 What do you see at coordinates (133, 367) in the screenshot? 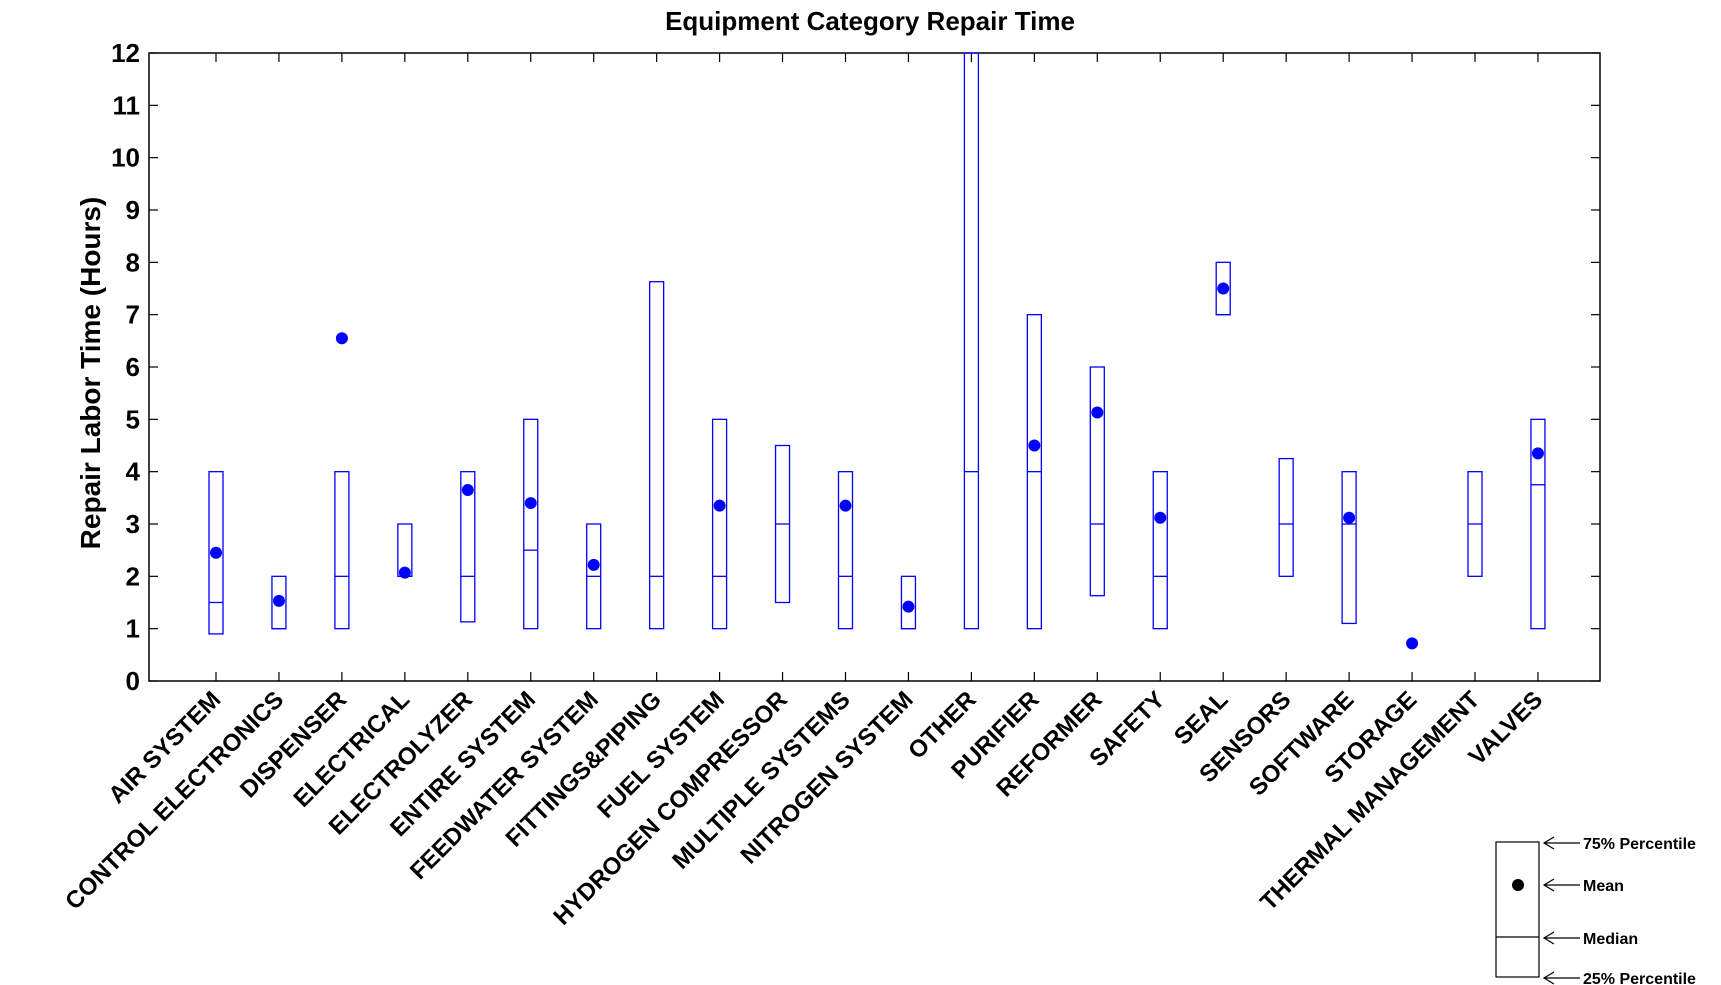
I see `y-tick-label: 6` at bounding box center [133, 367].